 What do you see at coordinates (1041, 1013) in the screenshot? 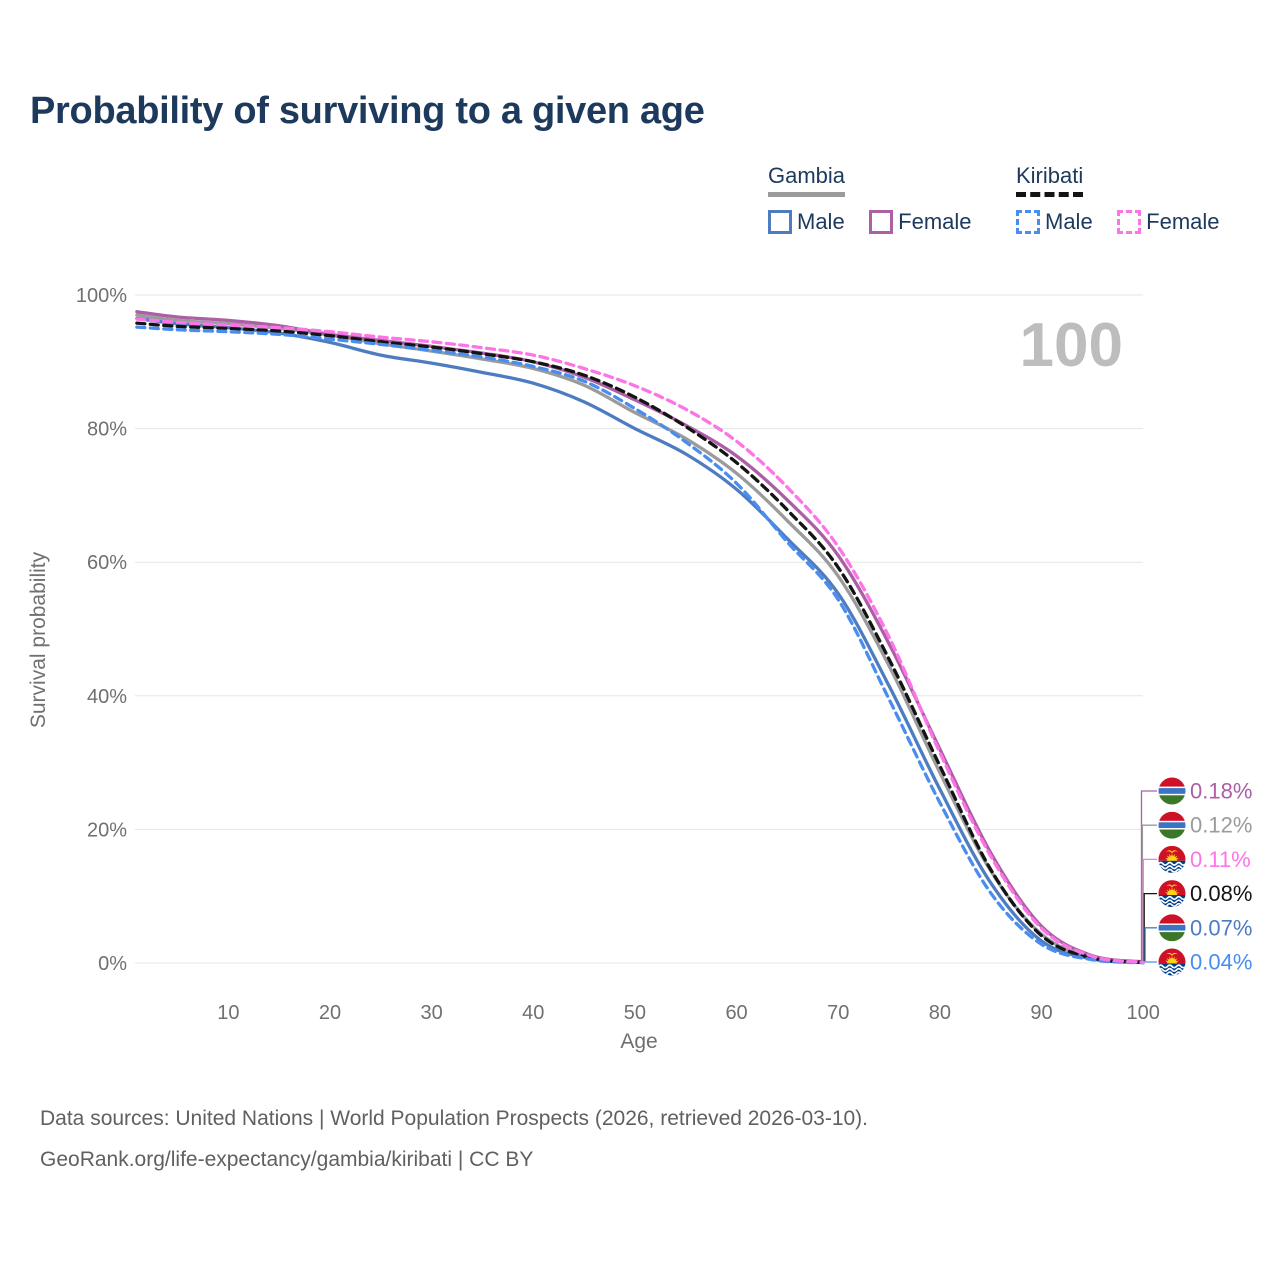
I see `x-tick-label-90: 90` at bounding box center [1041, 1013].